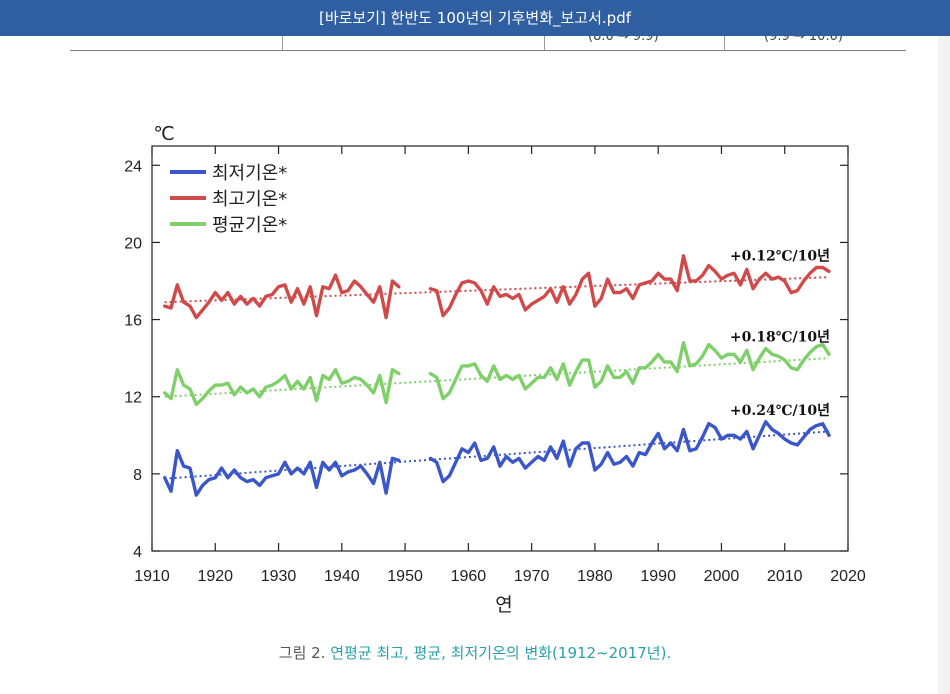  What do you see at coordinates (133, 321) in the screenshot?
I see `y-tick-label: 16` at bounding box center [133, 321].